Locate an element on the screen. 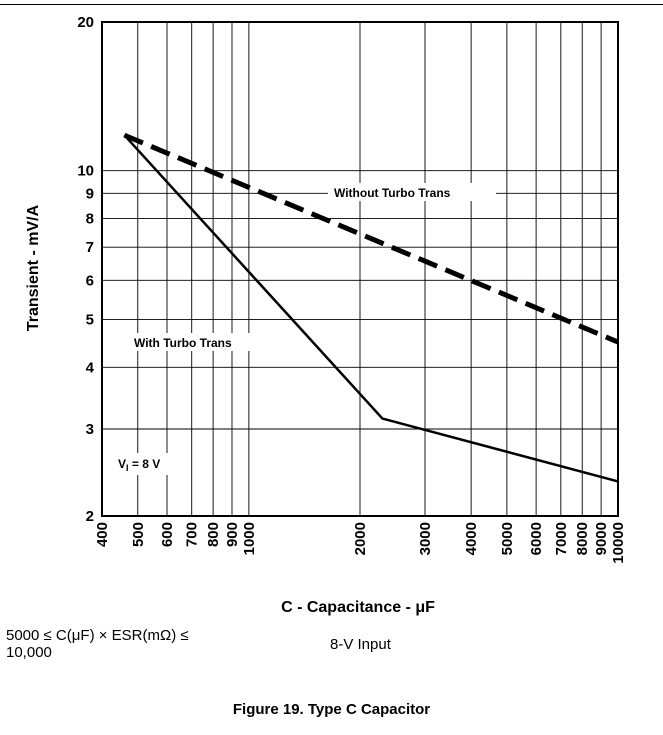  vi-sub: I is located at coordinates (127, 468).